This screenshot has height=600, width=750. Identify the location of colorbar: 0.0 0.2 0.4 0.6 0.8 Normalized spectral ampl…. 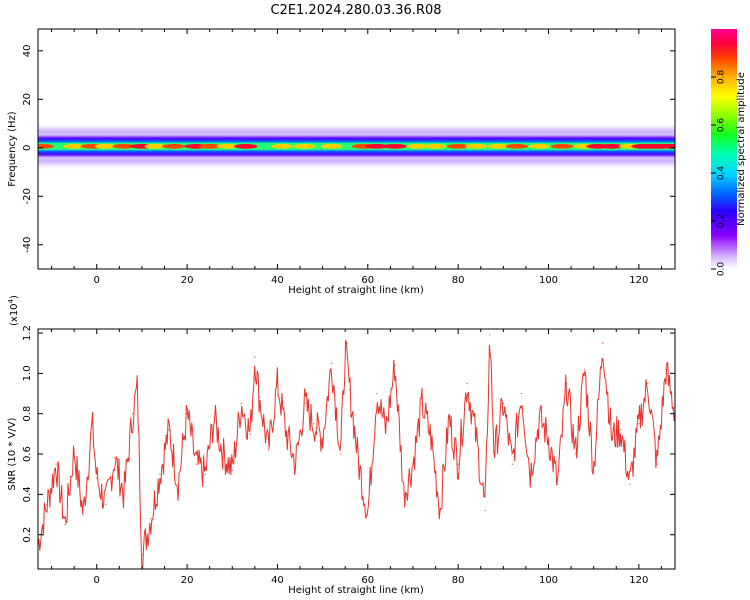
(729, 152).